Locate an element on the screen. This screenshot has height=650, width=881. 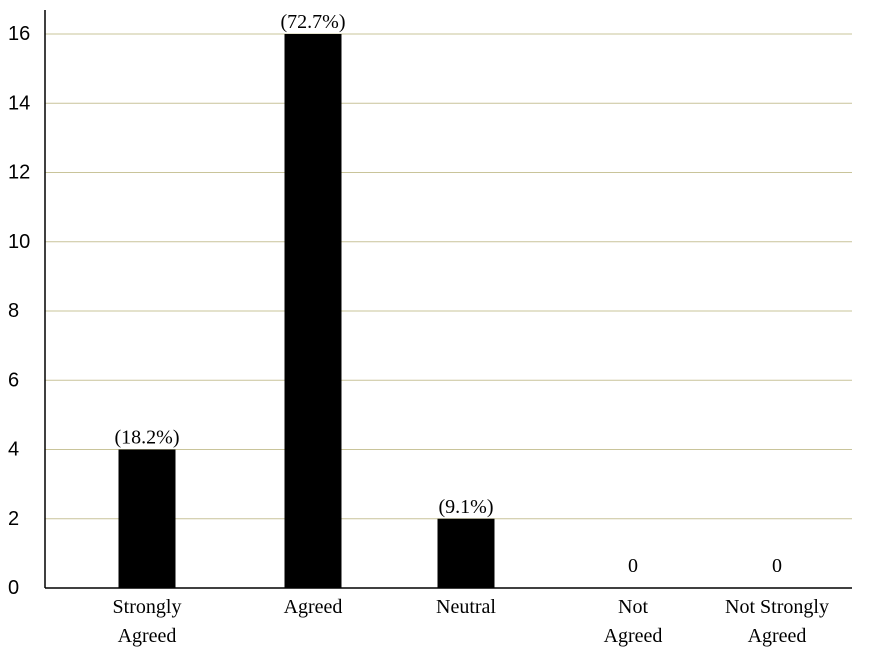
x-tick-label-line: Neutral is located at coordinates (466, 607).